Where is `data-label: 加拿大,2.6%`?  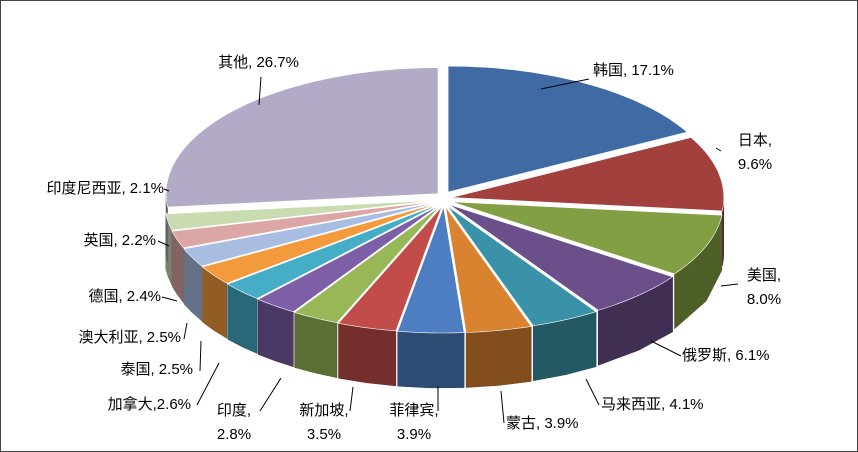 data-label: 加拿大,2.6% is located at coordinates (149, 404).